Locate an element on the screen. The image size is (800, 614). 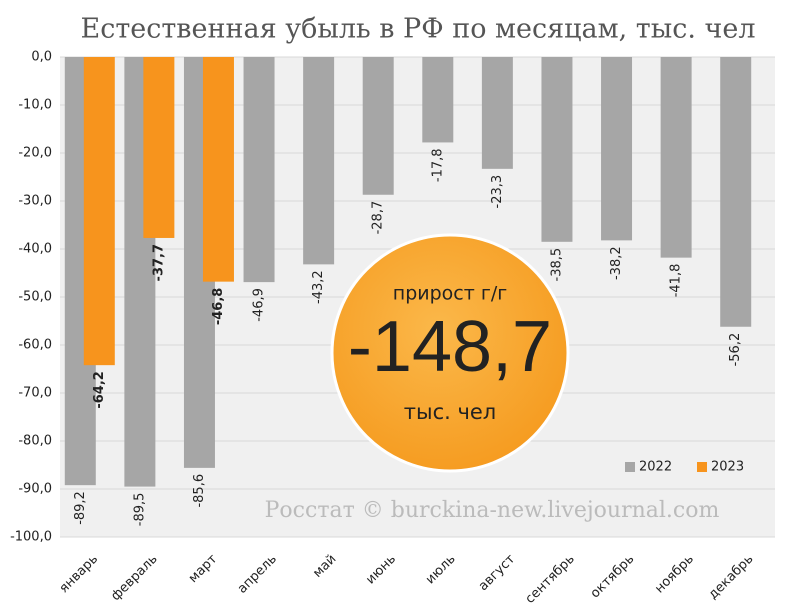
x-tick-label: сентябрь is located at coordinates (550, 579).